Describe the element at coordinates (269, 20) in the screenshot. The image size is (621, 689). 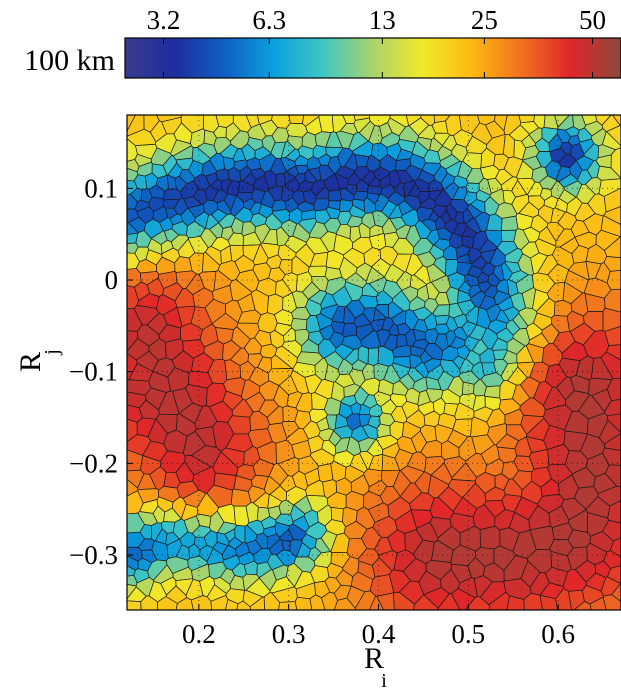
I see `colorbar-tick-label: 6.3` at that location.